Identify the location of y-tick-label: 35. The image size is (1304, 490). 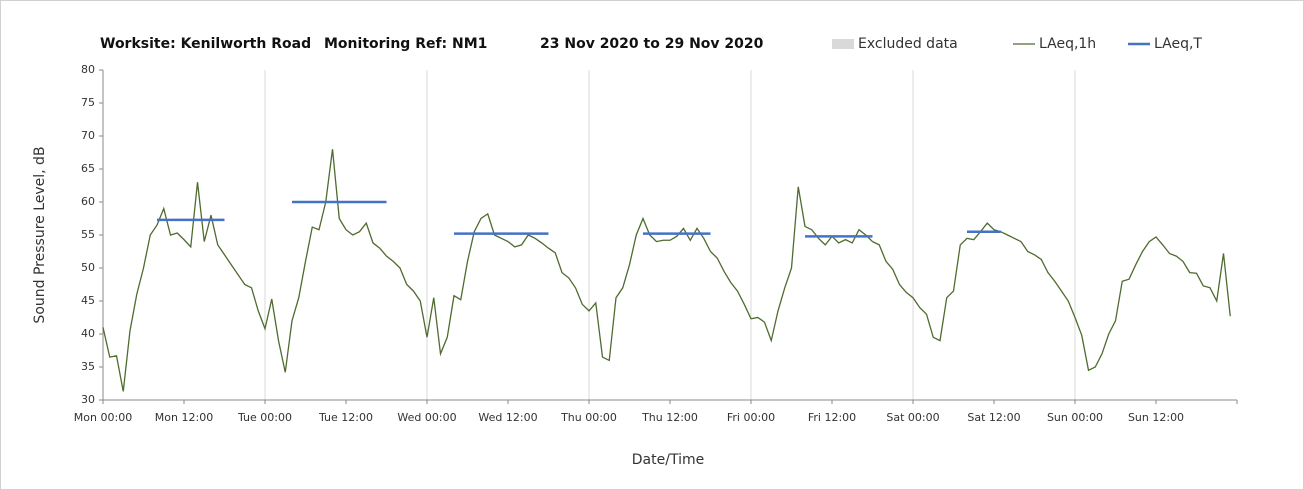
(88, 366).